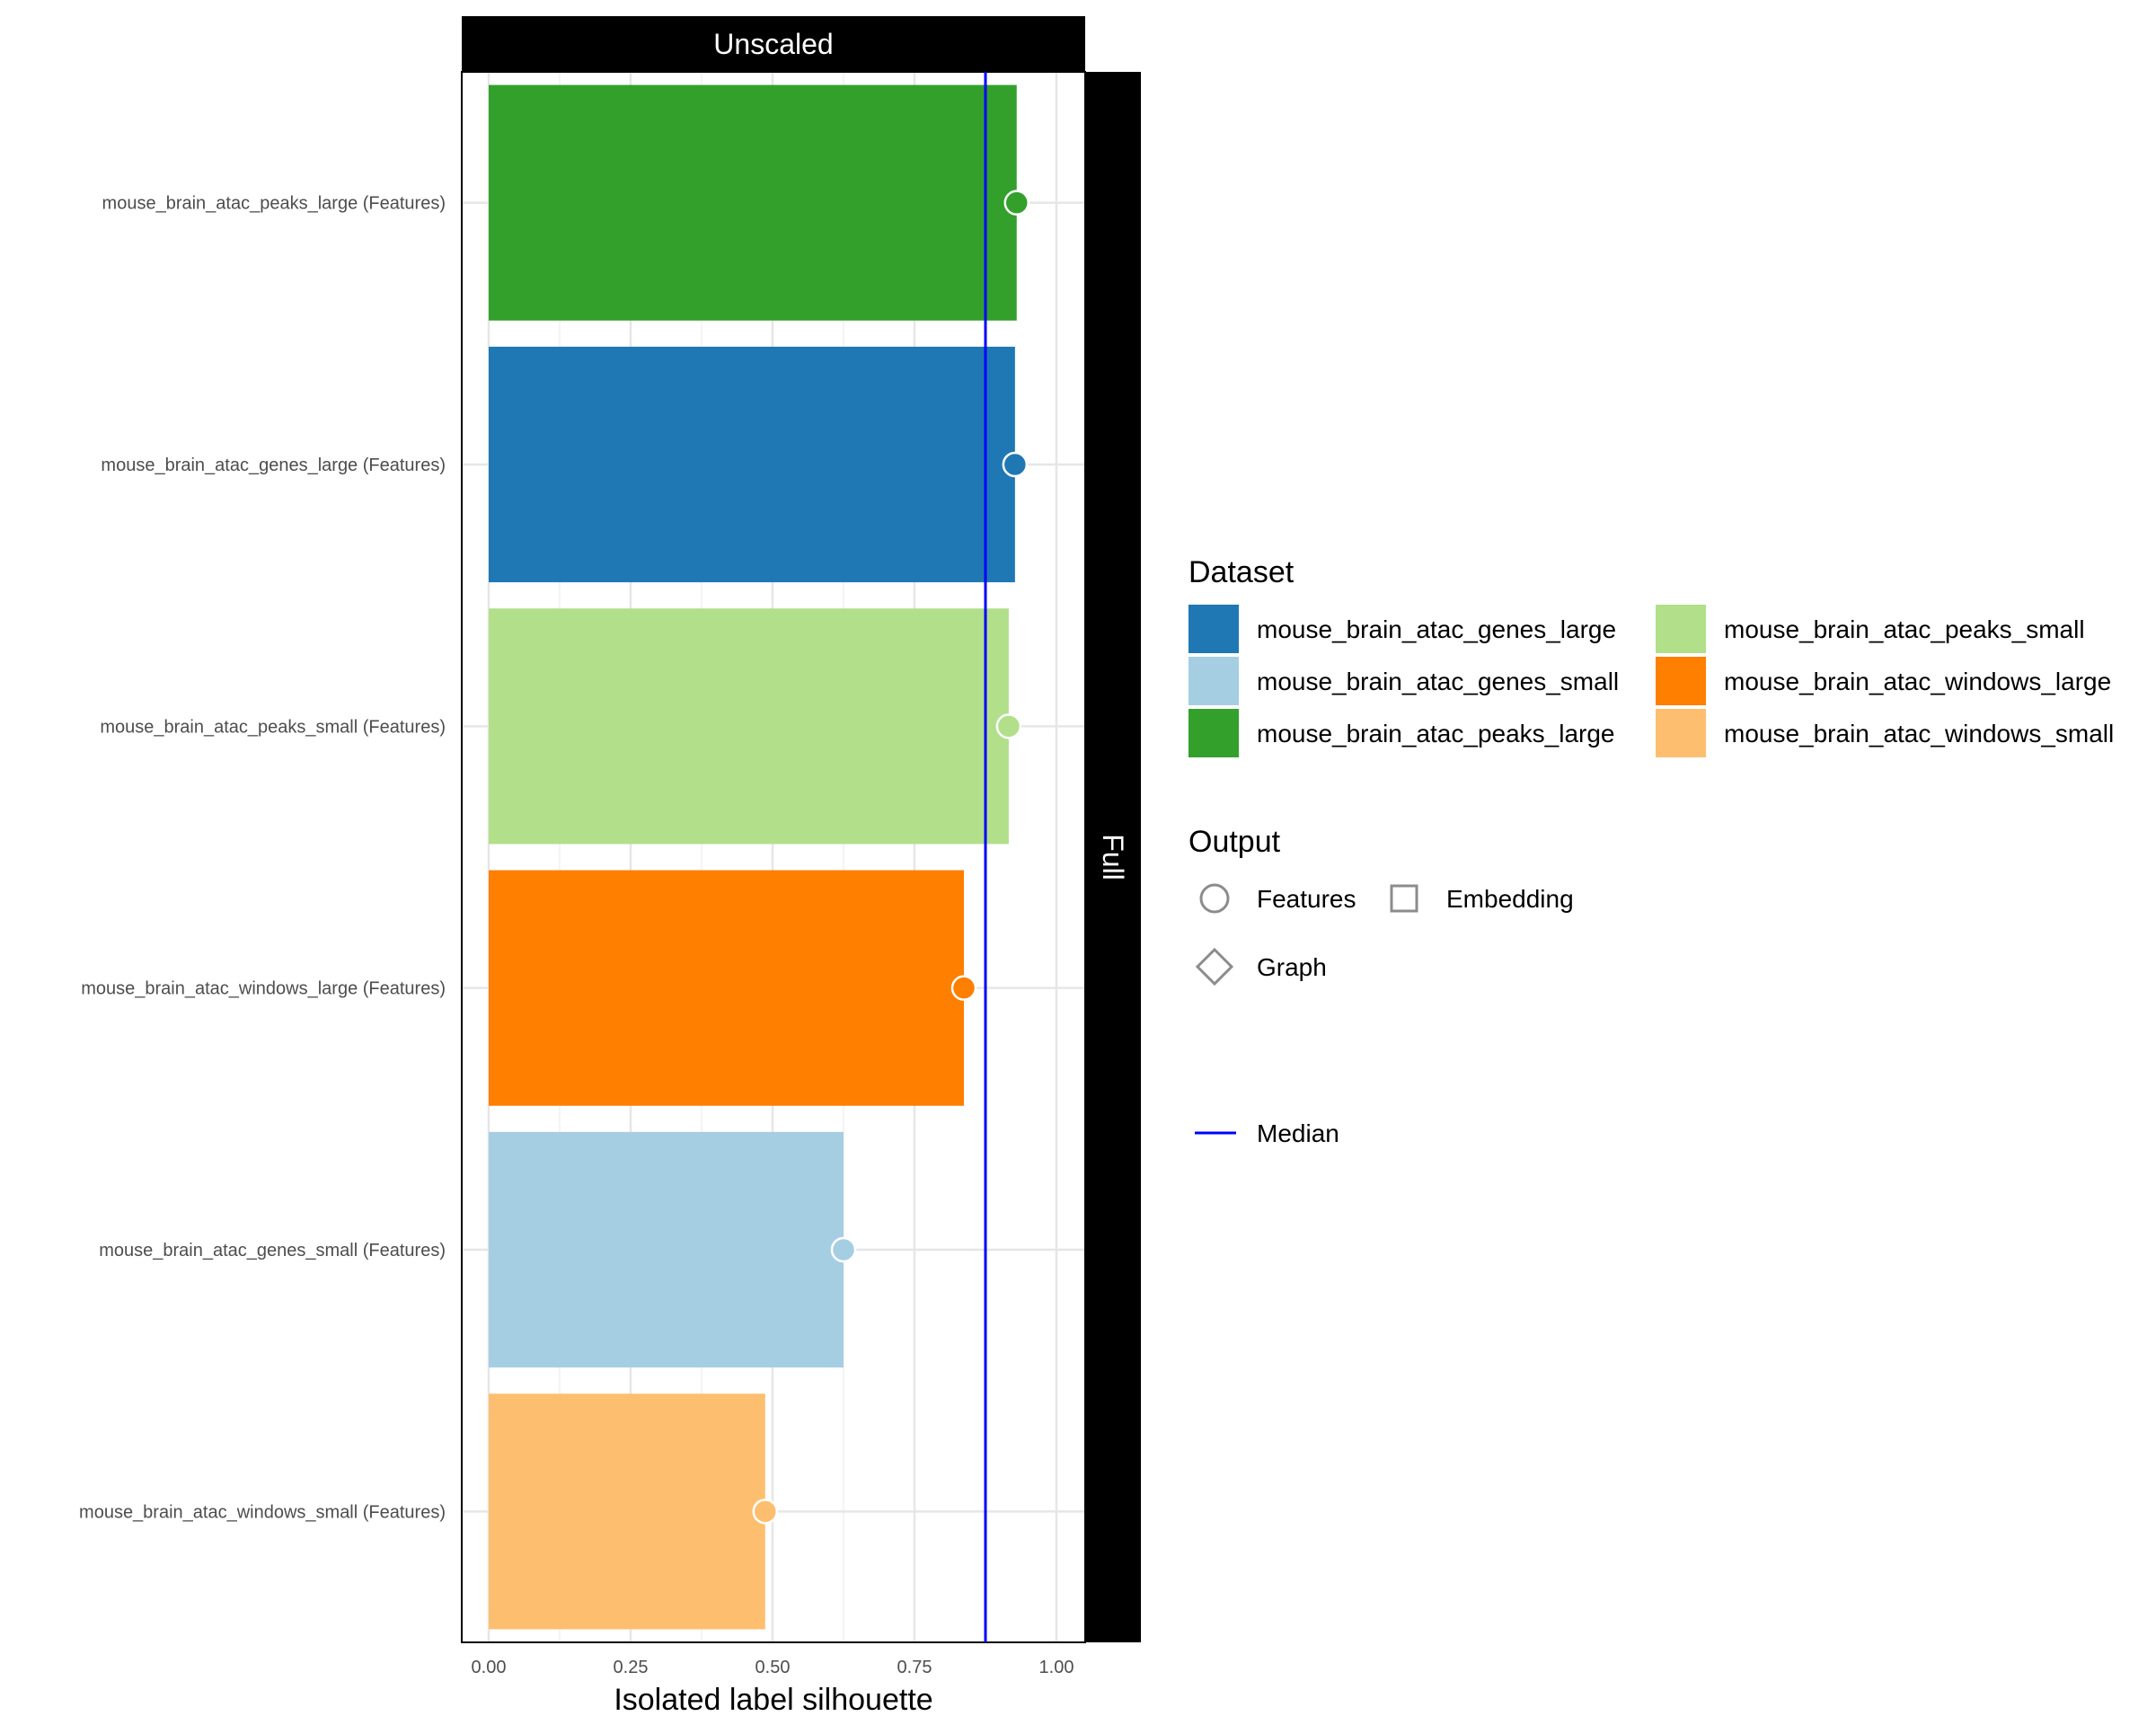 The height and width of the screenshot is (1725, 2156). What do you see at coordinates (1292, 967) in the screenshot?
I see `legend-output-label: Graph` at bounding box center [1292, 967].